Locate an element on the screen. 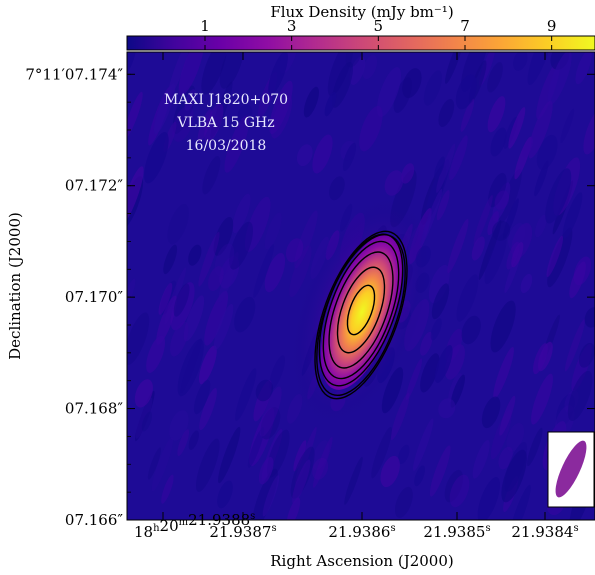 The height and width of the screenshot is (575, 595). y-tick-label: 07.168″ is located at coordinates (94, 409).